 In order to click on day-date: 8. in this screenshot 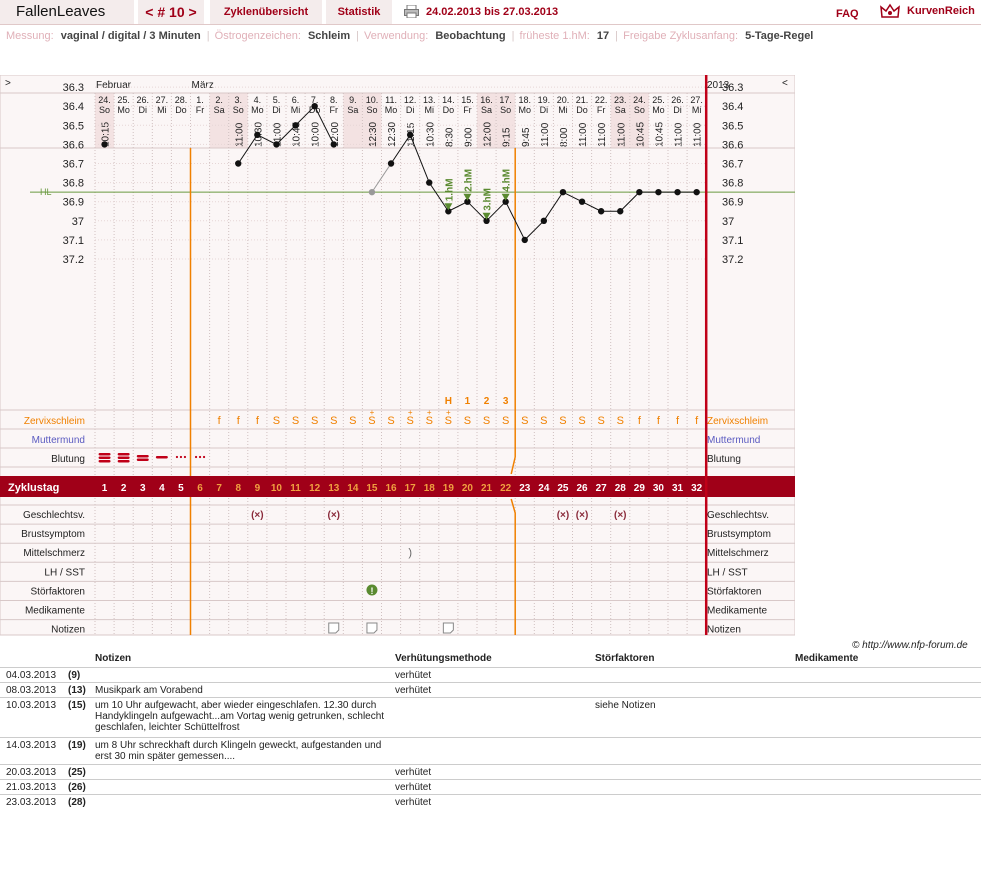, I will do `click(334, 100)`.